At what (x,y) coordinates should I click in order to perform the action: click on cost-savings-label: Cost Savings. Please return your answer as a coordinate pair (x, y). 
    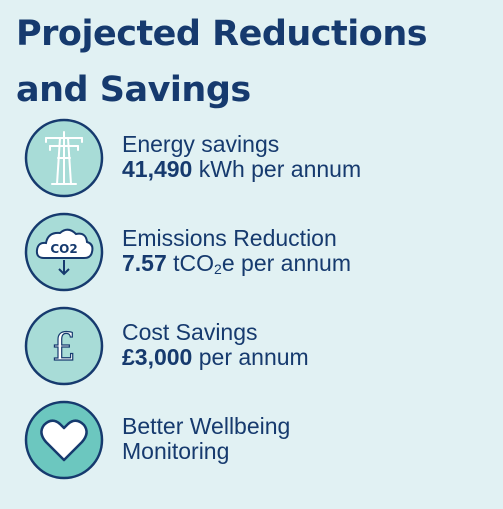
    Looking at the image, I should click on (190, 332).